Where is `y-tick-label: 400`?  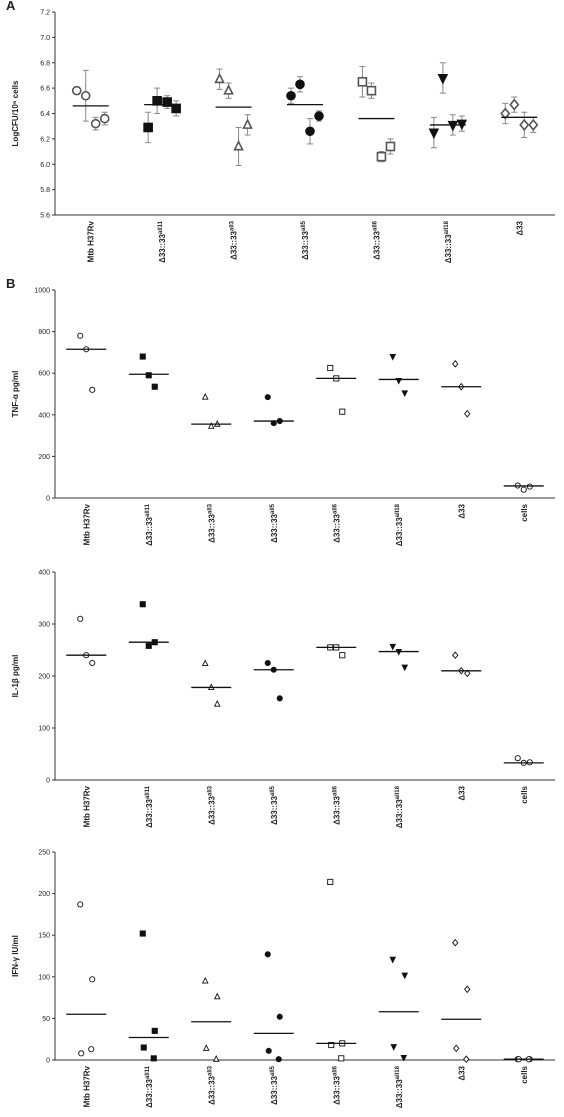 y-tick-label: 400 is located at coordinates (44, 415).